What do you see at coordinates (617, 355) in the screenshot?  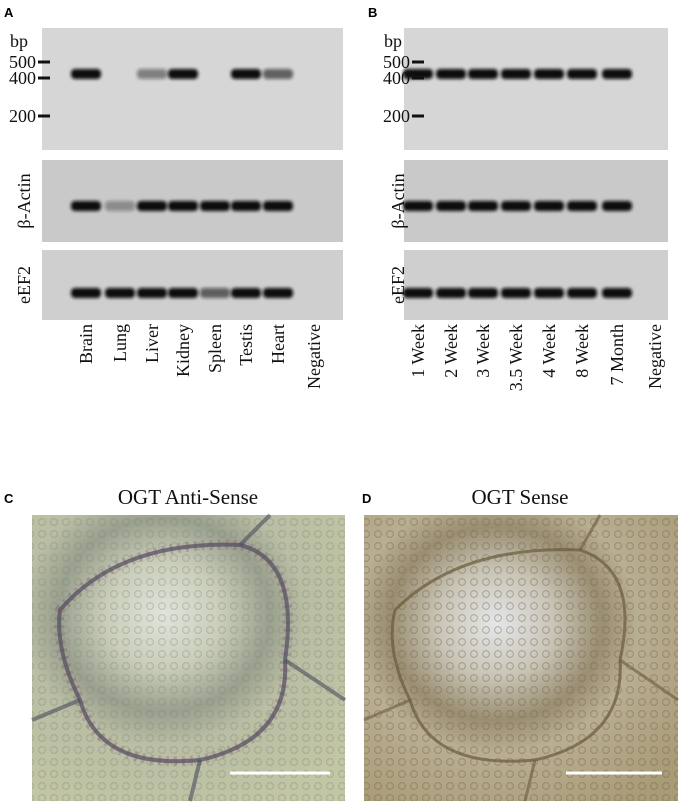 I see `lane-label: 7 Month` at bounding box center [617, 355].